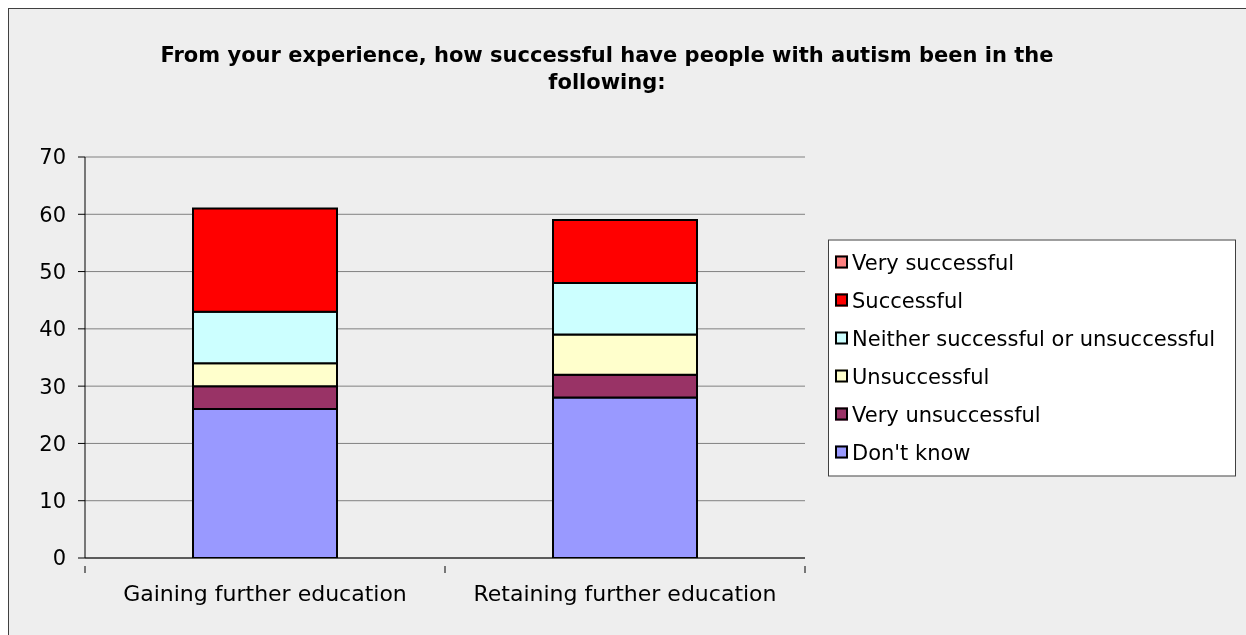  I want to click on legend-label: Very unsuccessful, so click(946, 414).